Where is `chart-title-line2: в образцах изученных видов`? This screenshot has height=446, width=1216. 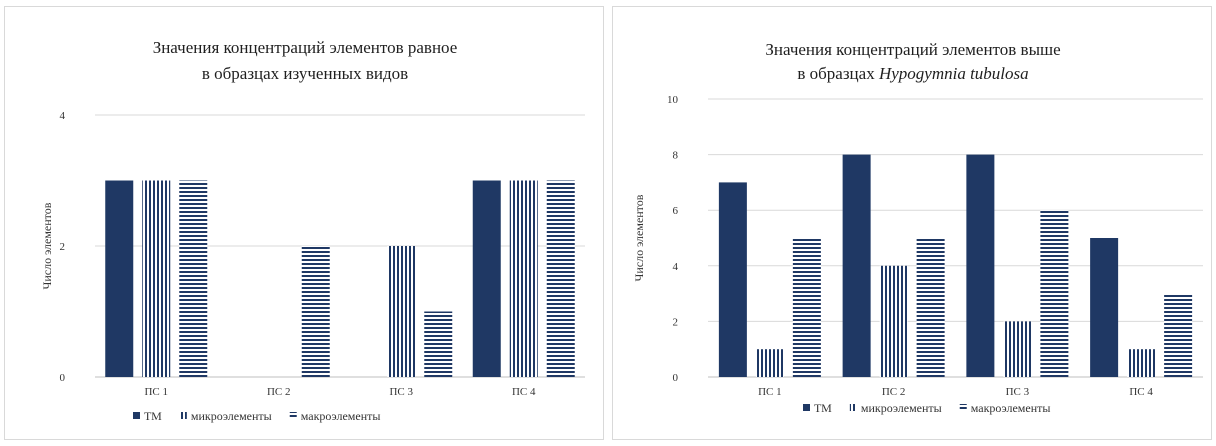 chart-title-line2: в образцах изученных видов is located at coordinates (305, 73).